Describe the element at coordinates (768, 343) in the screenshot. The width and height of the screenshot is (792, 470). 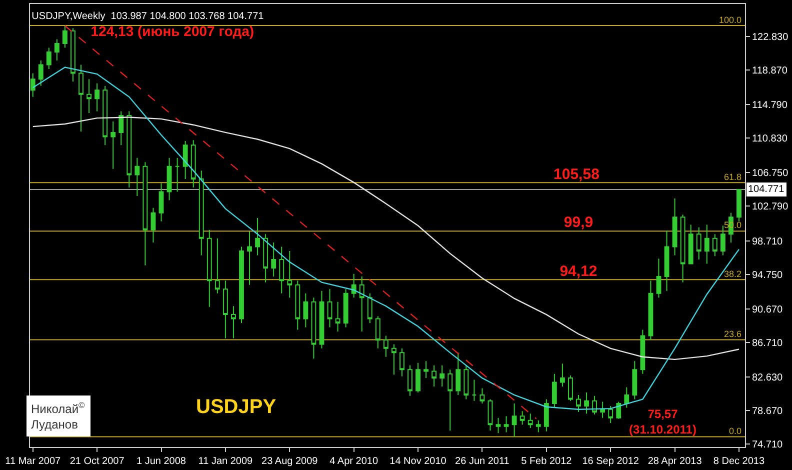
I see `y-tick-label: 86.710` at that location.